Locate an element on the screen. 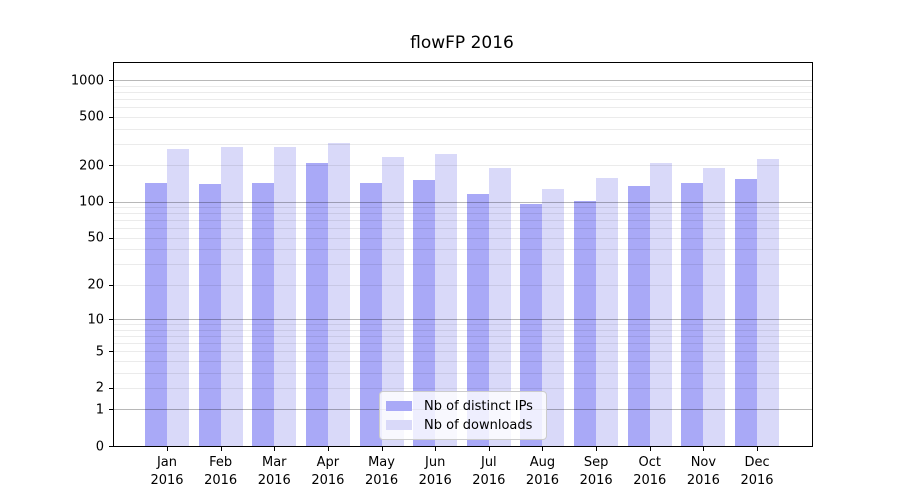 The image size is (900, 500). x-tick-label: Aug 2016 is located at coordinates (542, 471).